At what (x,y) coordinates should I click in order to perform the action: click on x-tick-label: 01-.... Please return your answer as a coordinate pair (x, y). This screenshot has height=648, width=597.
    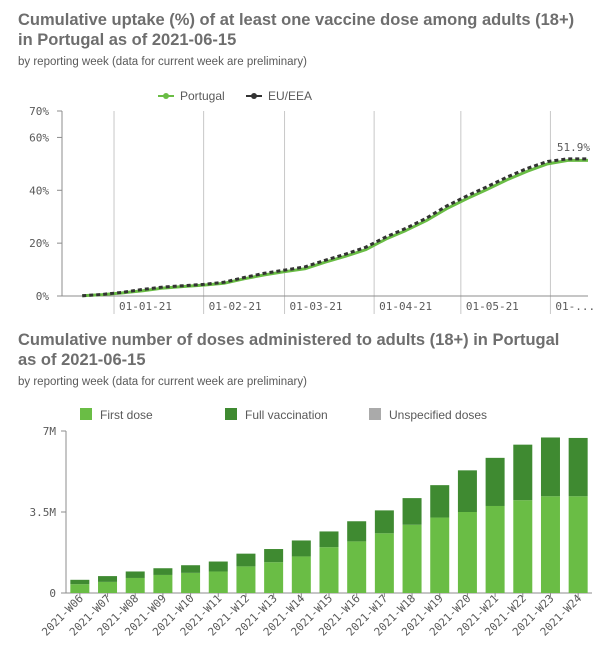
    Looking at the image, I should click on (575, 306).